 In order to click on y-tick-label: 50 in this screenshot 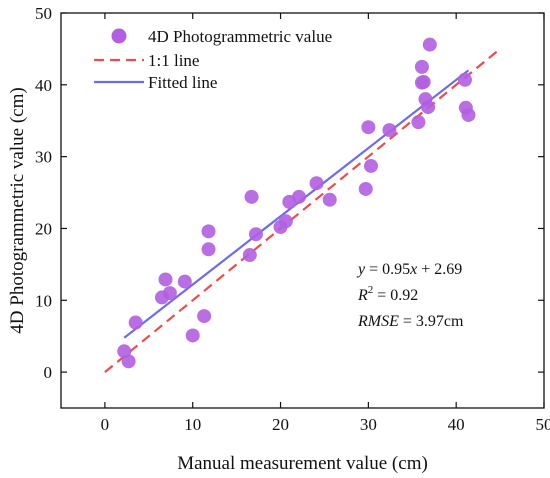, I will do `click(43, 13)`.